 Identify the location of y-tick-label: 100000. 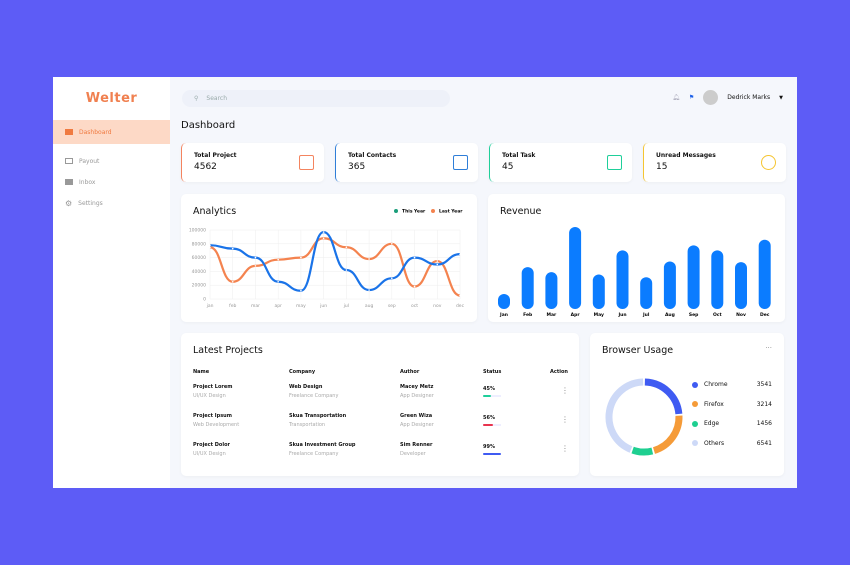
(197, 231).